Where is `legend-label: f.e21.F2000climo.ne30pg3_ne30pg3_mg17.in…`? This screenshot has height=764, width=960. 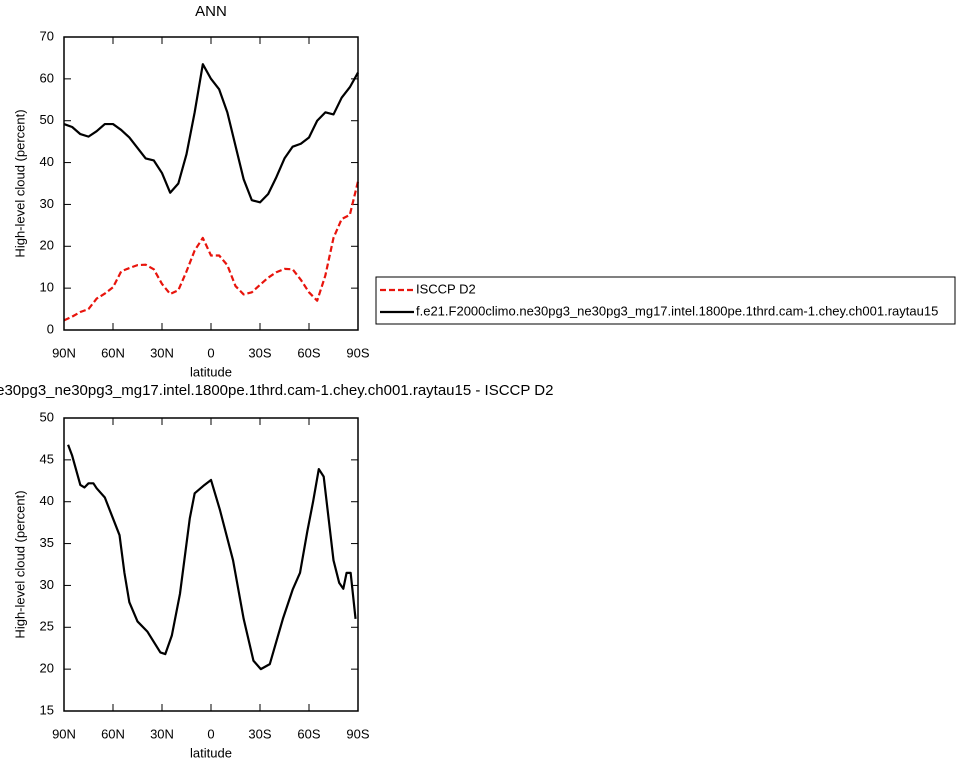
legend-label: f.e21.F2000climo.ne30pg3_ne30pg3_mg17.in… is located at coordinates (677, 310).